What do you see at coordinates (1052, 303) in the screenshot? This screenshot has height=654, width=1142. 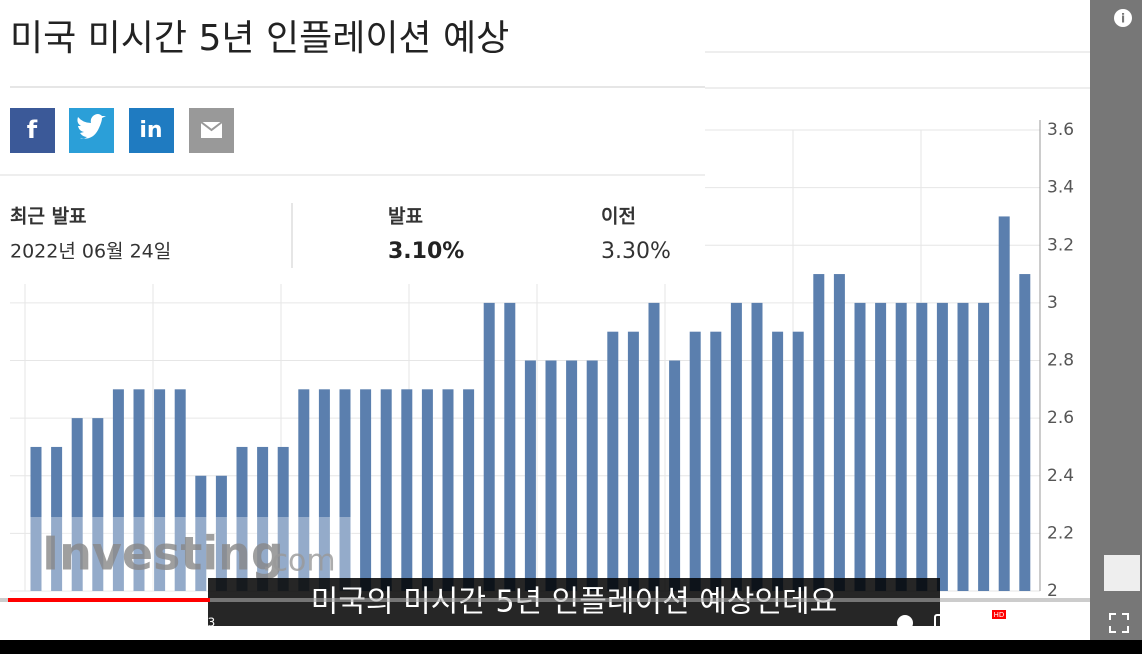 I see `y-tick-label: 3` at bounding box center [1052, 303].